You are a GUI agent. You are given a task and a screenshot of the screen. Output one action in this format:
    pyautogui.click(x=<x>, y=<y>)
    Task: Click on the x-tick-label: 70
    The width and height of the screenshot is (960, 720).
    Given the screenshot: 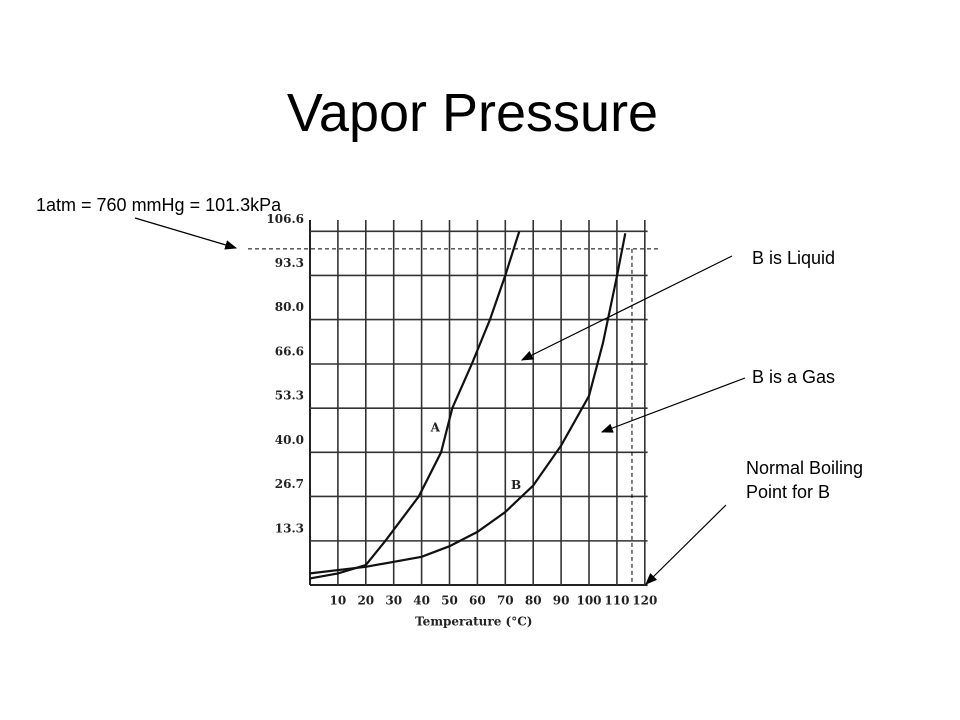 What is the action you would take?
    pyautogui.click(x=505, y=601)
    